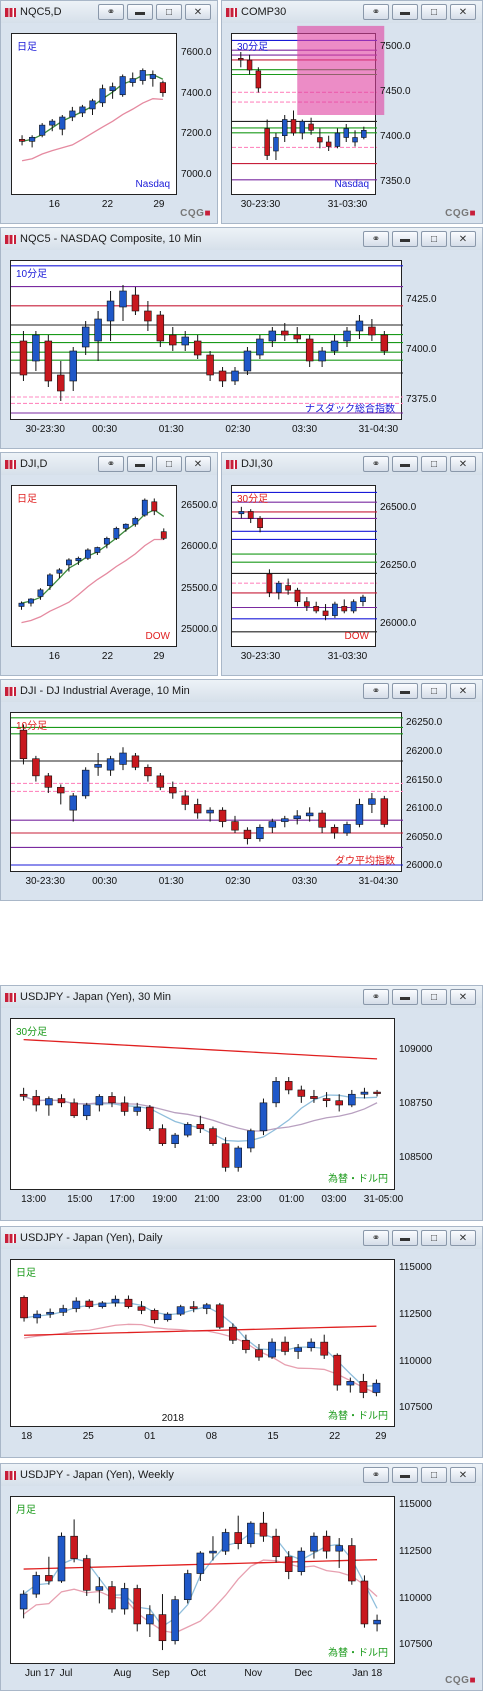 This screenshot has width=483, height=1691. I want to click on title-bar: NQC5 - NASDAQ Composite, 10 Min ⚭ ▬ □ ✕, so click(241, 239).